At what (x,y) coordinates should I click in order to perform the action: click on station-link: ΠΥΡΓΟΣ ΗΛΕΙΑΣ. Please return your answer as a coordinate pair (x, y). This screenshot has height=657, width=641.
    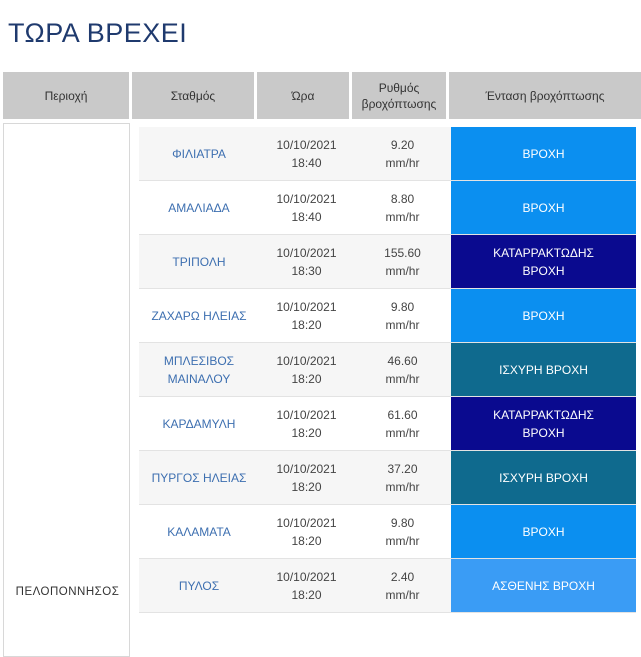
    Looking at the image, I should click on (199, 477).